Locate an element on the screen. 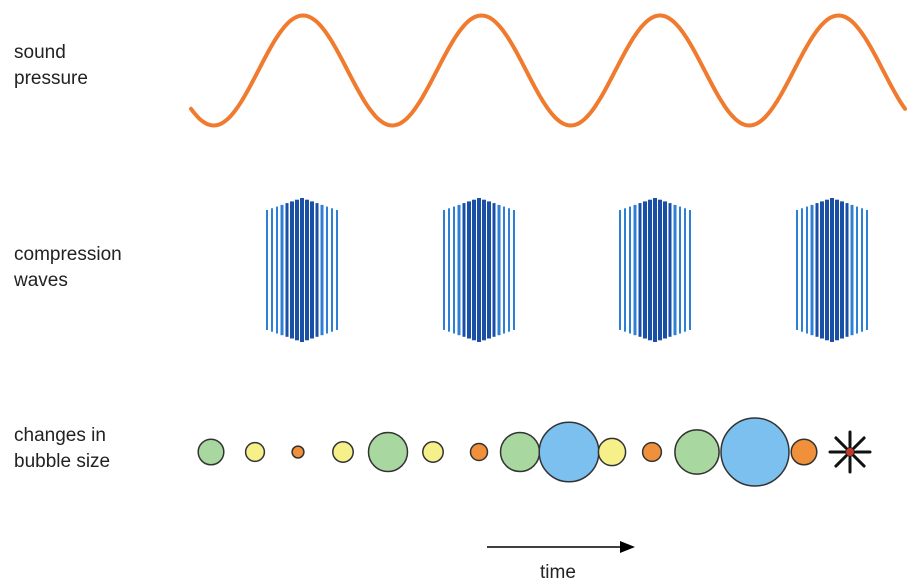 The image size is (911, 587). arrow-head-icon is located at coordinates (627, 547).